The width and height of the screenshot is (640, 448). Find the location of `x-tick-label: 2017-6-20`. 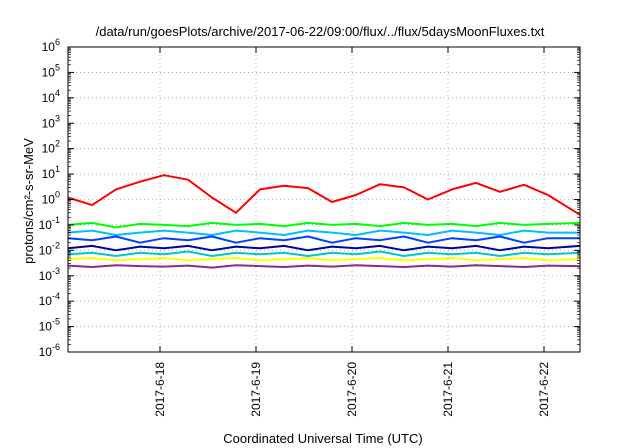

x-tick-label: 2017-6-20 is located at coordinates (352, 389).